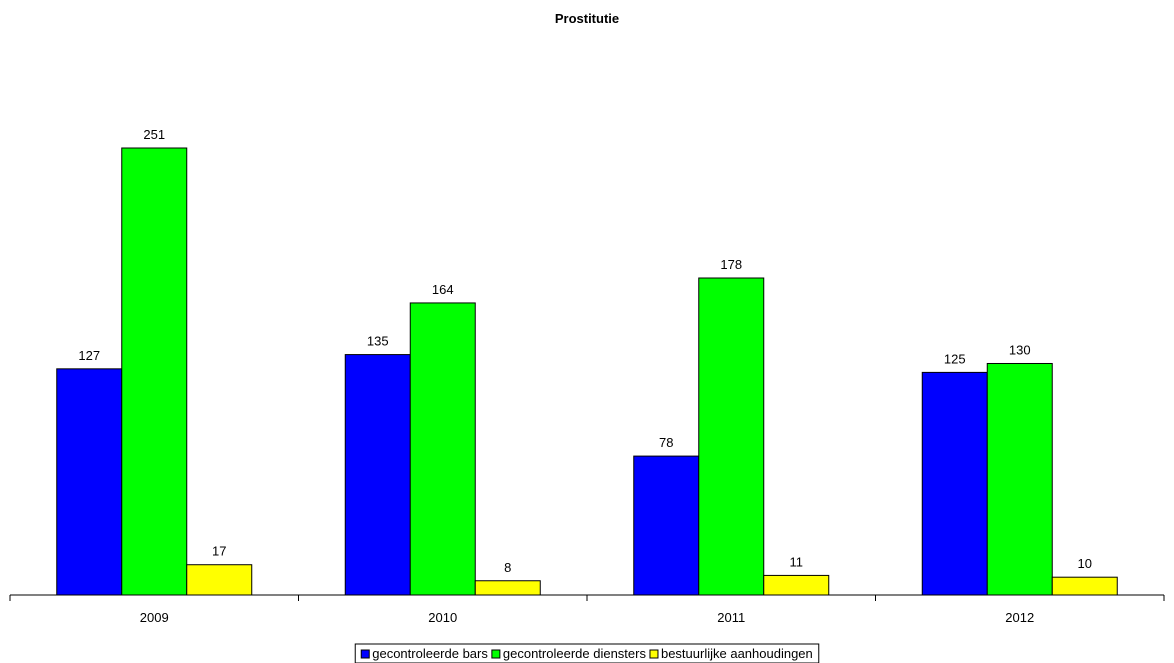 The image size is (1174, 663). I want to click on data-label-2009-1: 127, so click(89, 355).